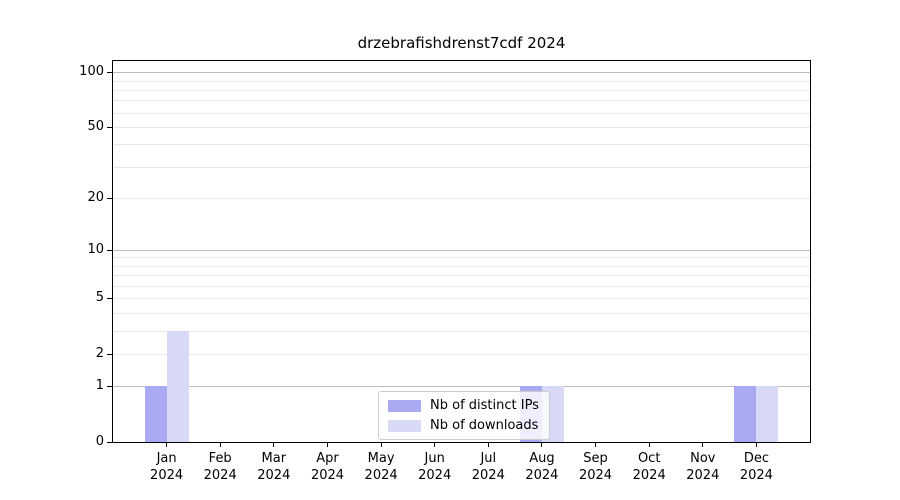 This screenshot has width=900, height=500. Describe the element at coordinates (767, 414) in the screenshot. I see `bar-nb-of-downloads-dec` at that location.